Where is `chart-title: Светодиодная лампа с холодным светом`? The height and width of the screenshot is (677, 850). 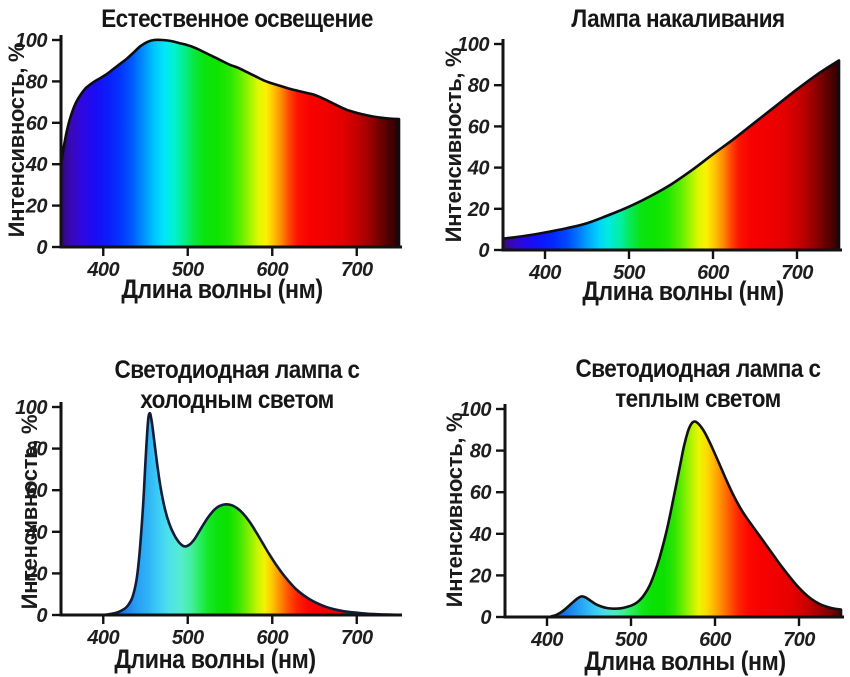 chart-title: Светодиодная лампа с холодным светом is located at coordinates (237, 385).